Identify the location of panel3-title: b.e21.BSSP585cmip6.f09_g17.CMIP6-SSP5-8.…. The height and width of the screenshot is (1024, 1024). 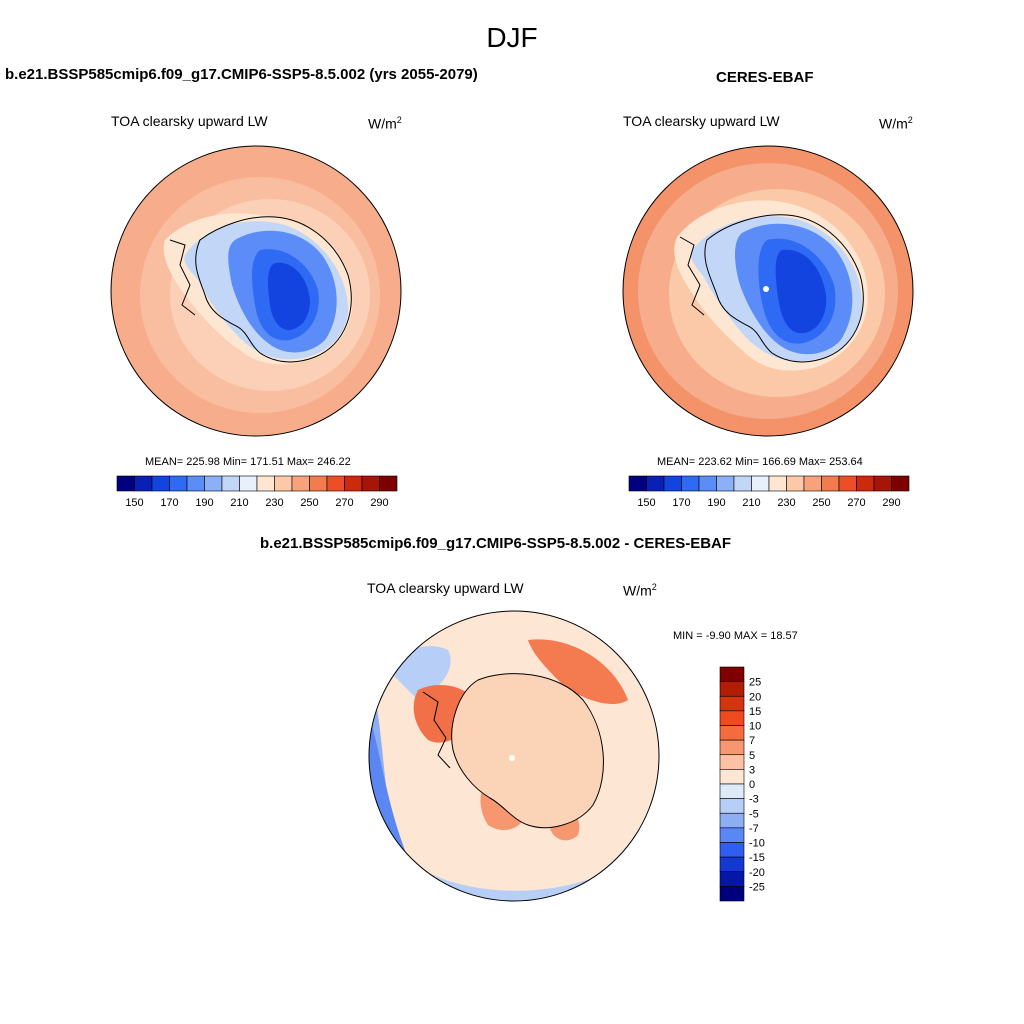
(496, 543).